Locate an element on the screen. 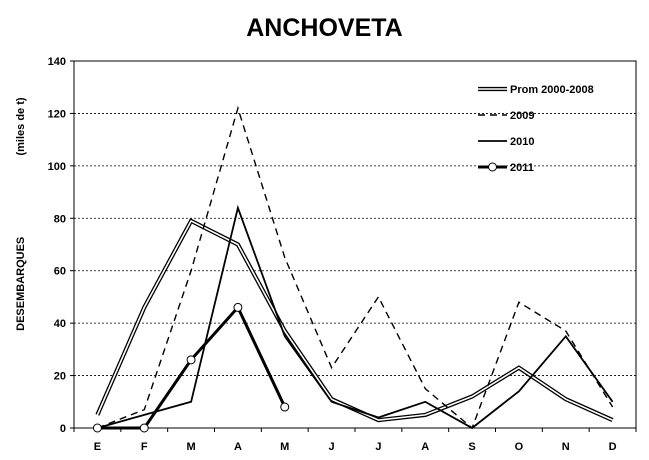 Image resolution: width=649 pixels, height=460 pixels. x-tick-label: D is located at coordinates (613, 447).